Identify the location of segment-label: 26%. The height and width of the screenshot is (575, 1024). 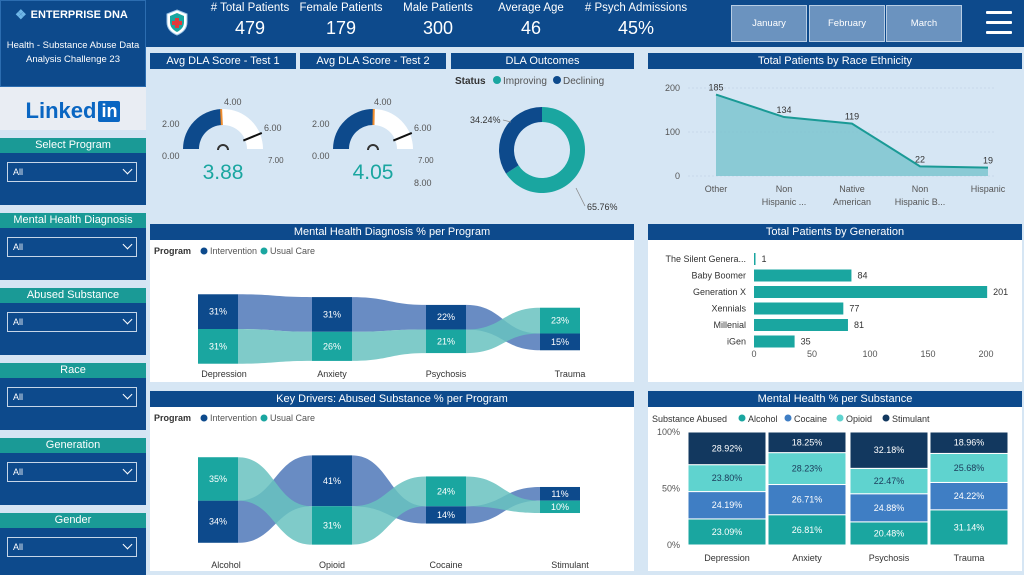
(332, 346).